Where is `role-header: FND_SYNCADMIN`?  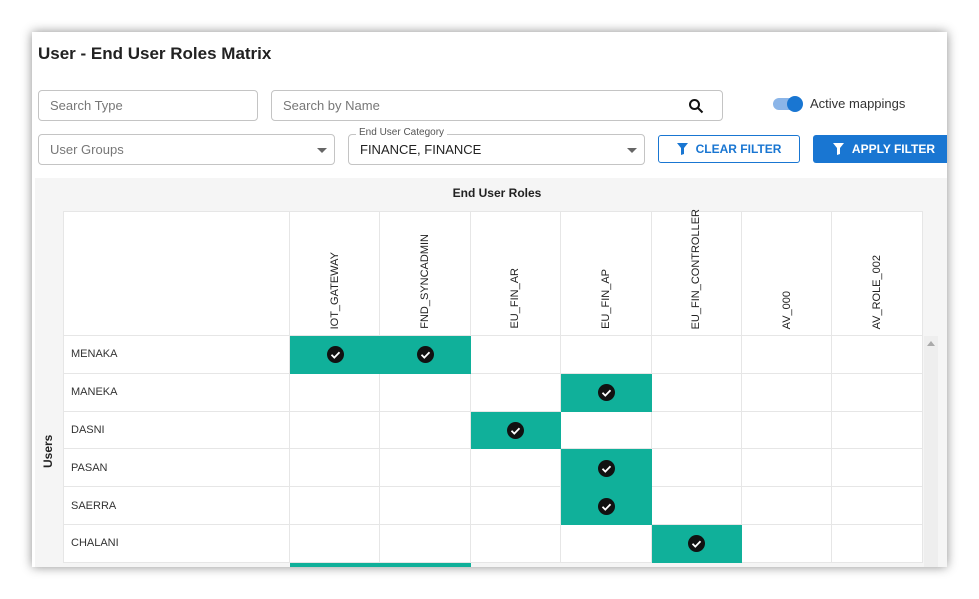
role-header: FND_SYNCADMIN is located at coordinates (425, 273).